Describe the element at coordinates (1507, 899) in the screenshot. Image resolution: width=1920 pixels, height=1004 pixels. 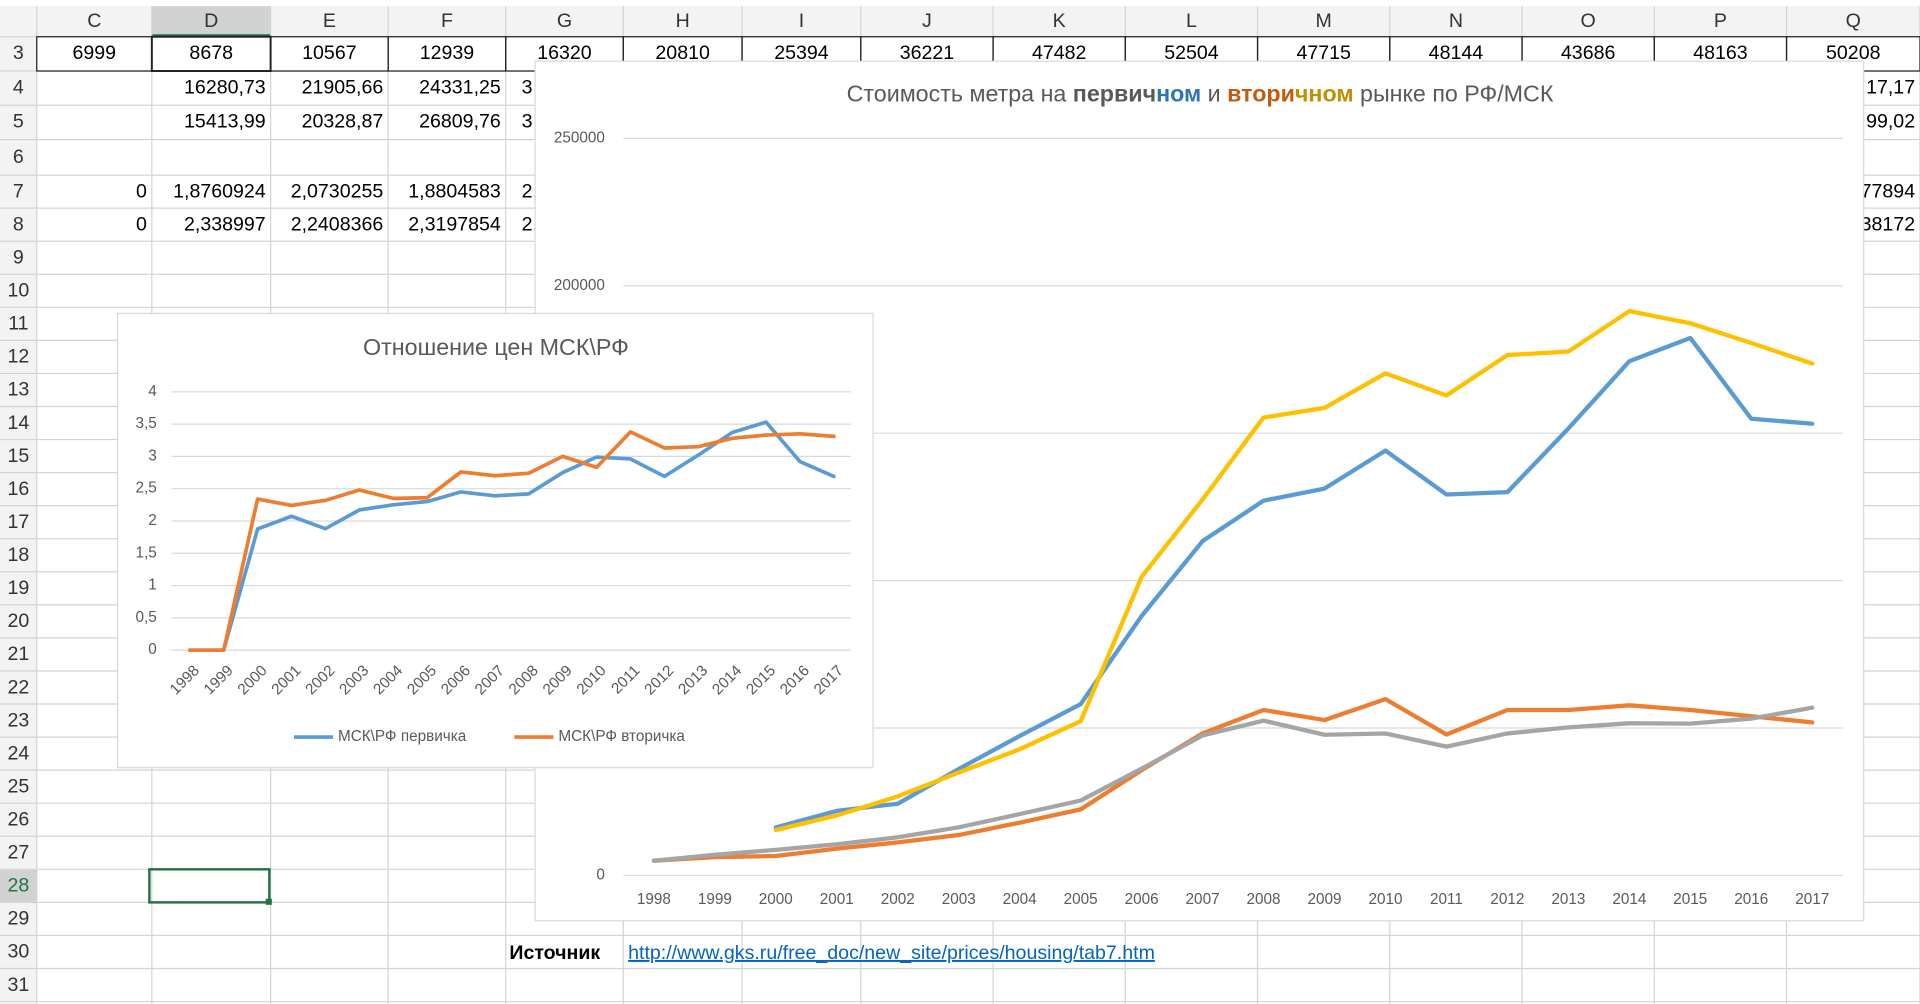
I see `x-tick-label: 2012` at that location.